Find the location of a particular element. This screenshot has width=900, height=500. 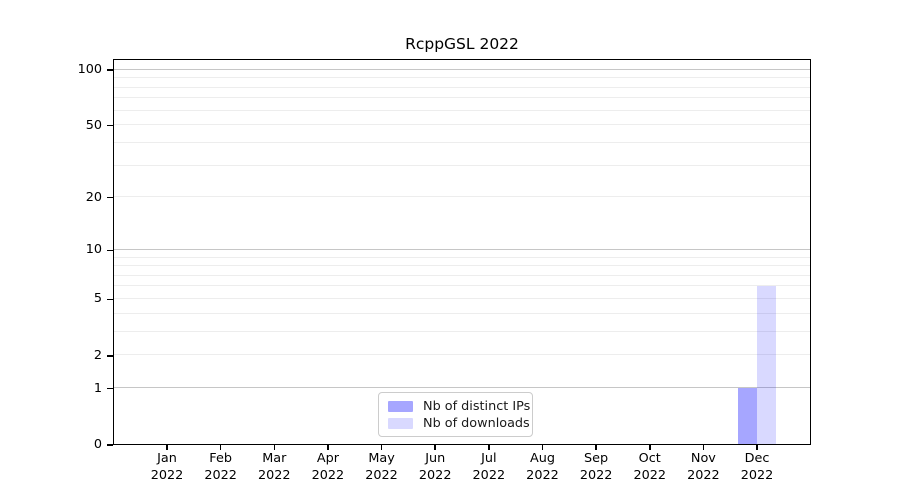

y-axis-tick-label: 10 is located at coordinates (93, 250).